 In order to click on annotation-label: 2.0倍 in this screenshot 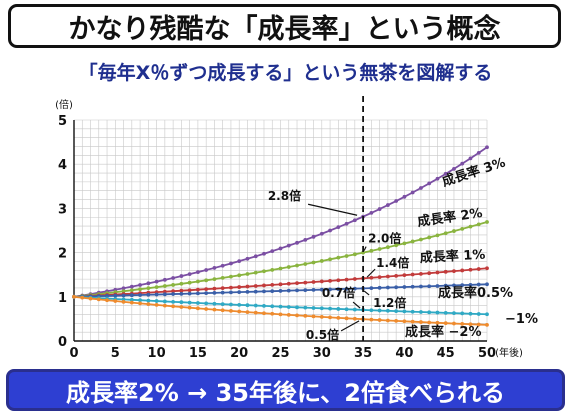, I will do `click(384, 238)`.